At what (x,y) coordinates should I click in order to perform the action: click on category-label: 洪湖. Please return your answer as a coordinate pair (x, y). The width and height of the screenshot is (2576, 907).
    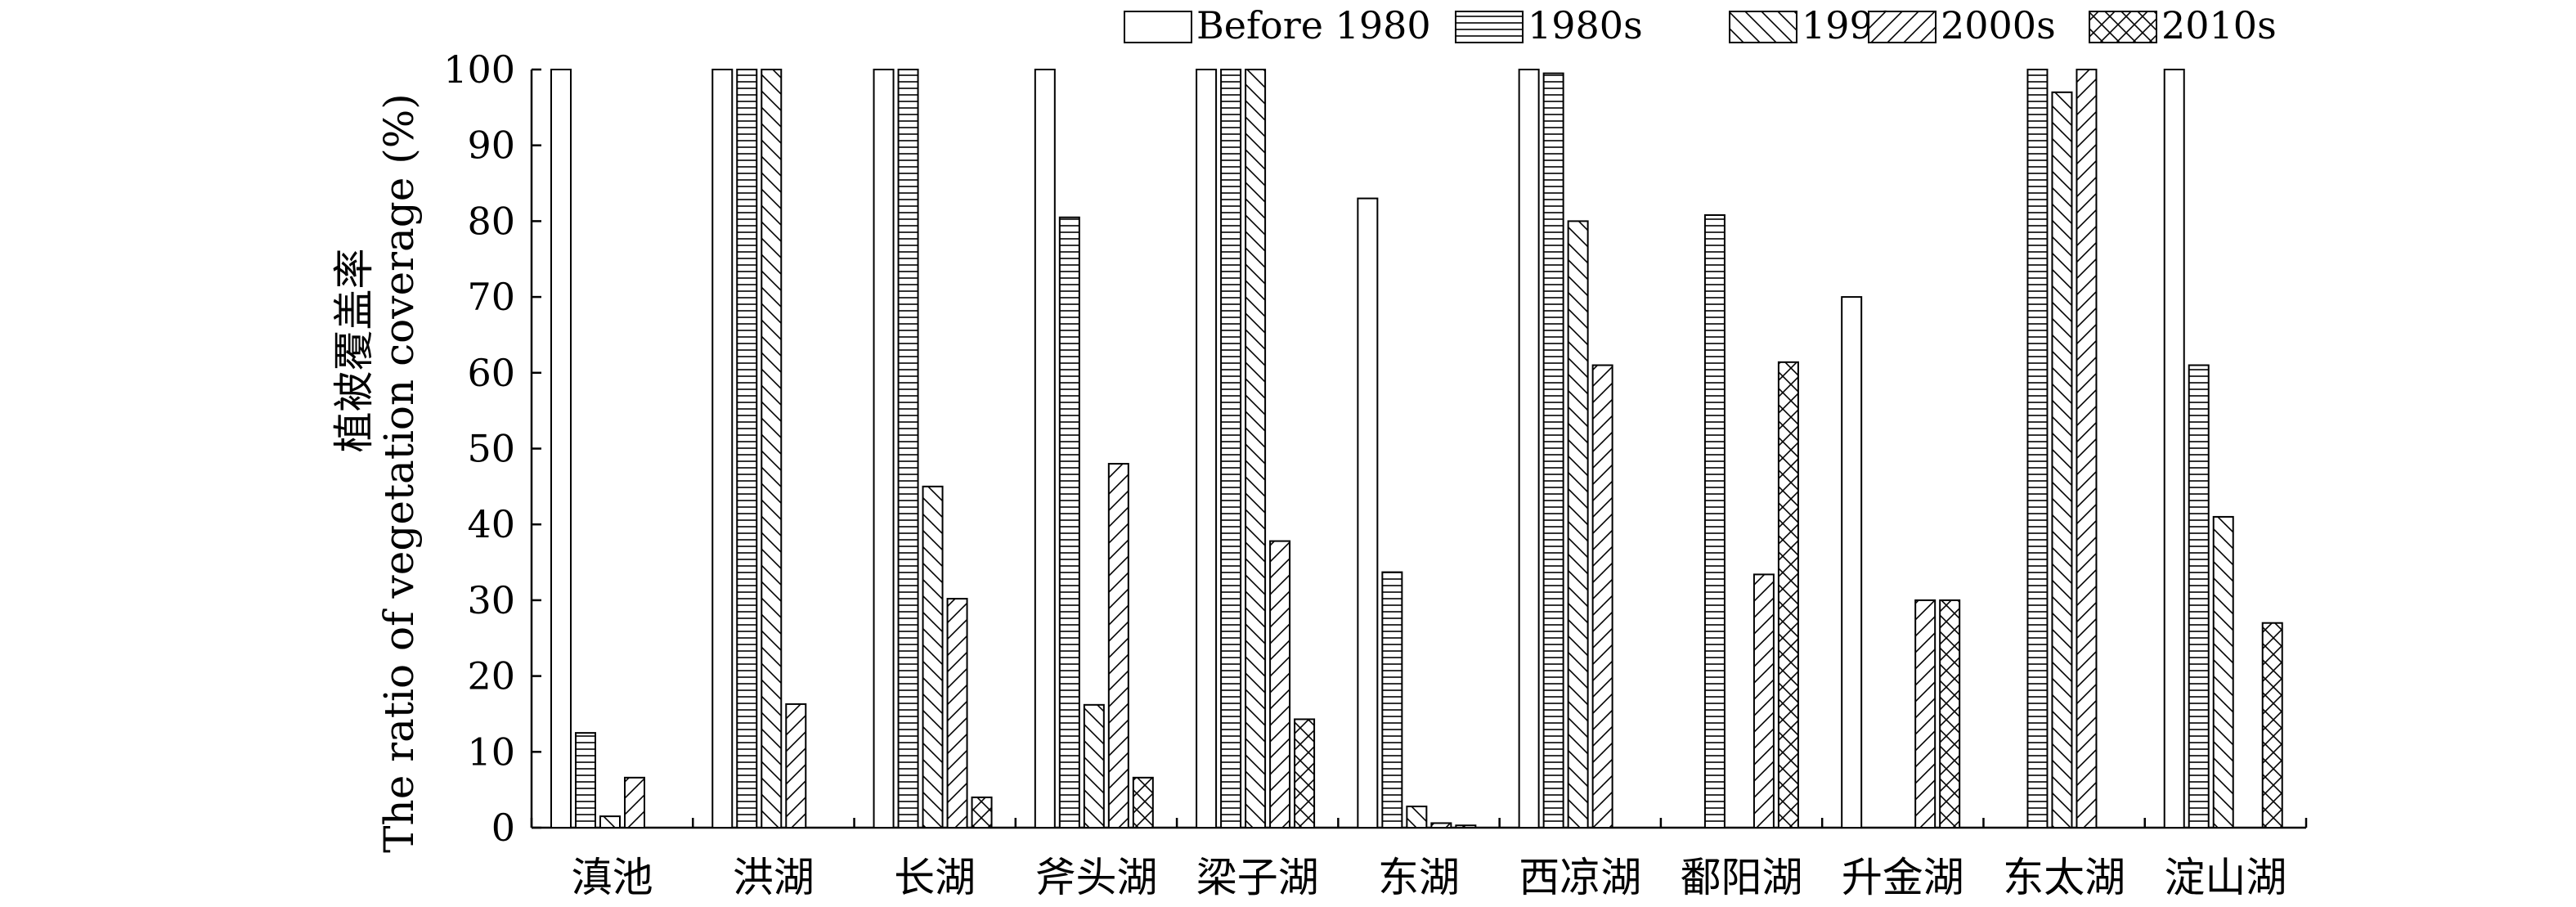
    Looking at the image, I should click on (774, 877).